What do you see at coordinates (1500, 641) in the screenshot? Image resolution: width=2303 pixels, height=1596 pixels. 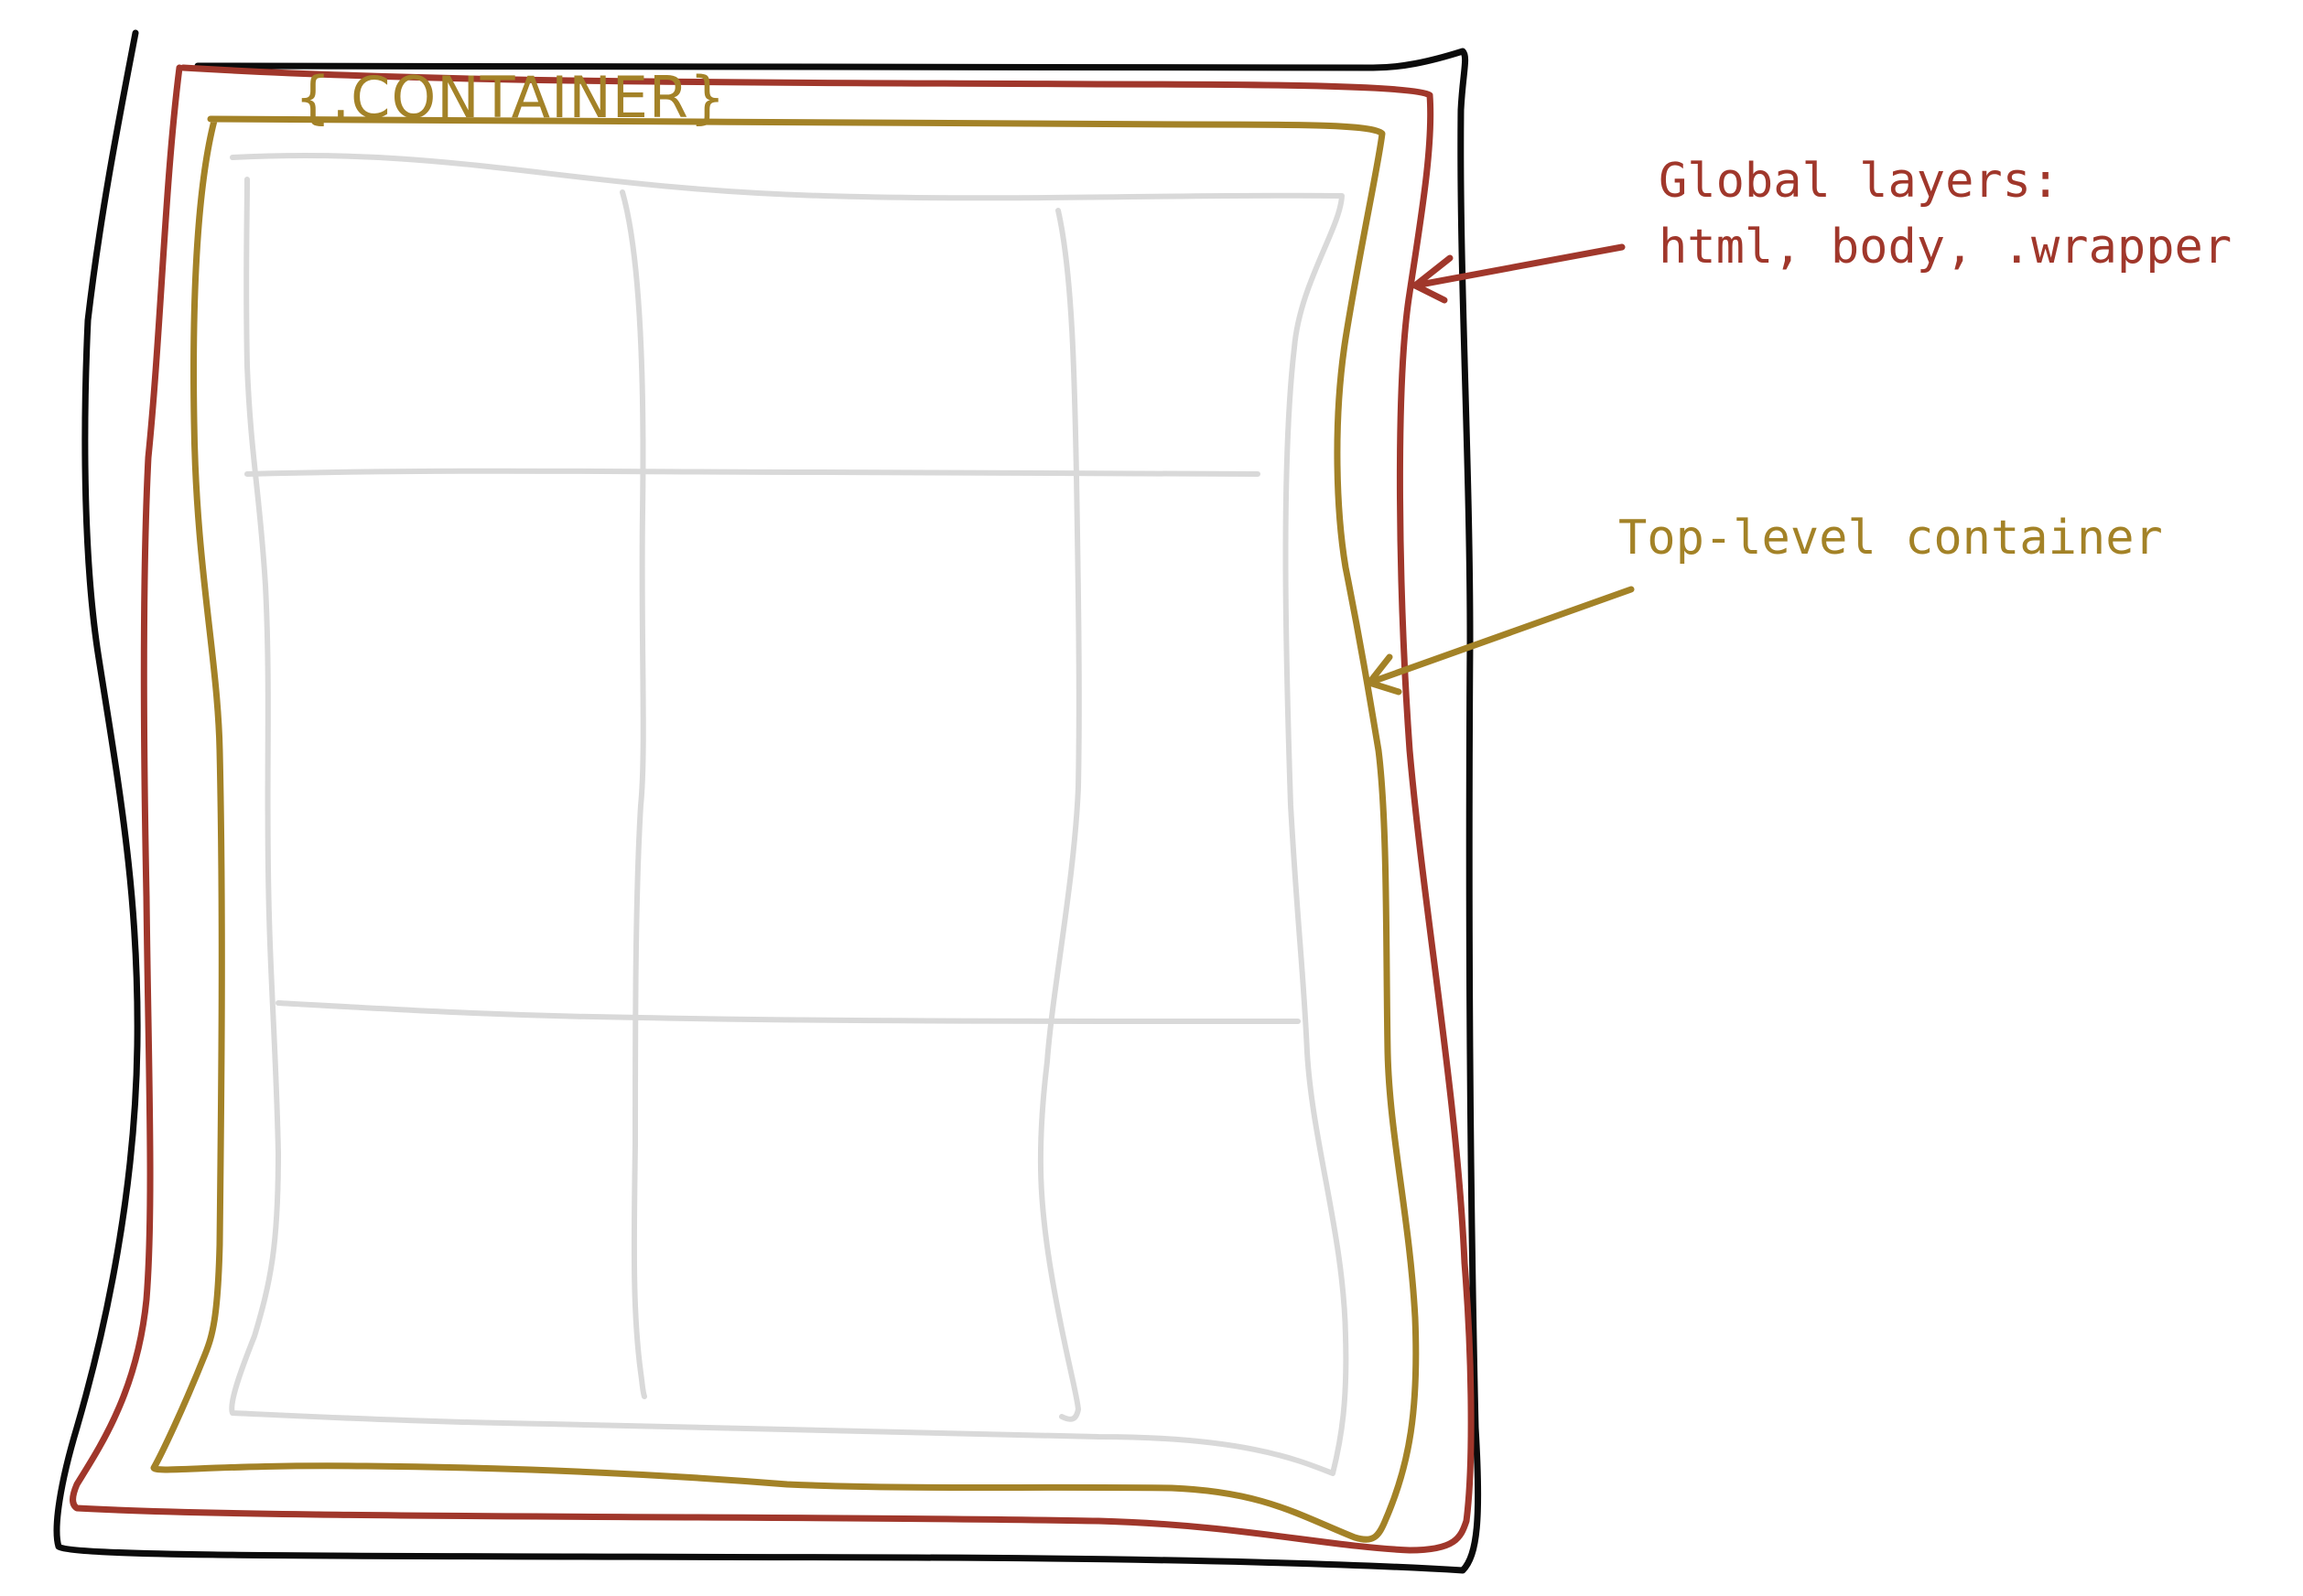 I see `top-level-container-arrow` at bounding box center [1500, 641].